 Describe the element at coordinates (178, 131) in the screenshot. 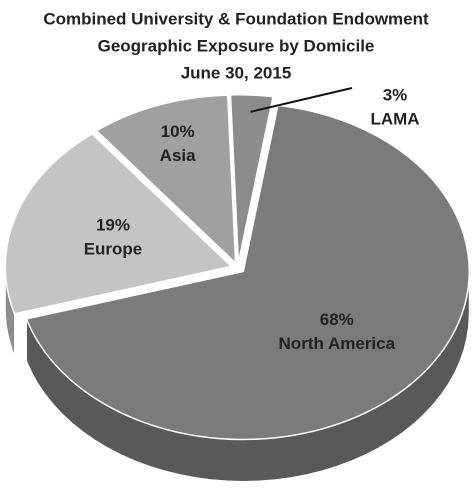

I see `value-label: 10%` at that location.